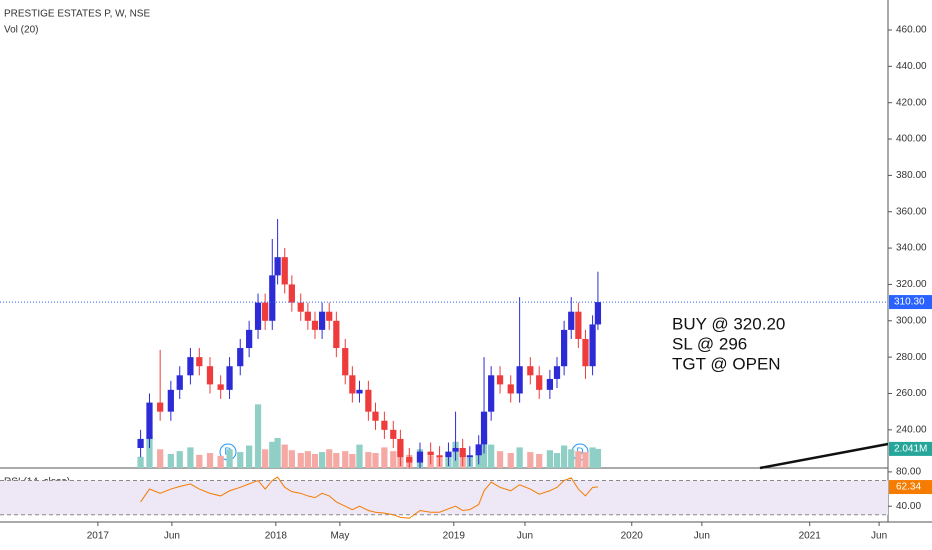  I want to click on volume-label: 2.041M, so click(910, 449).